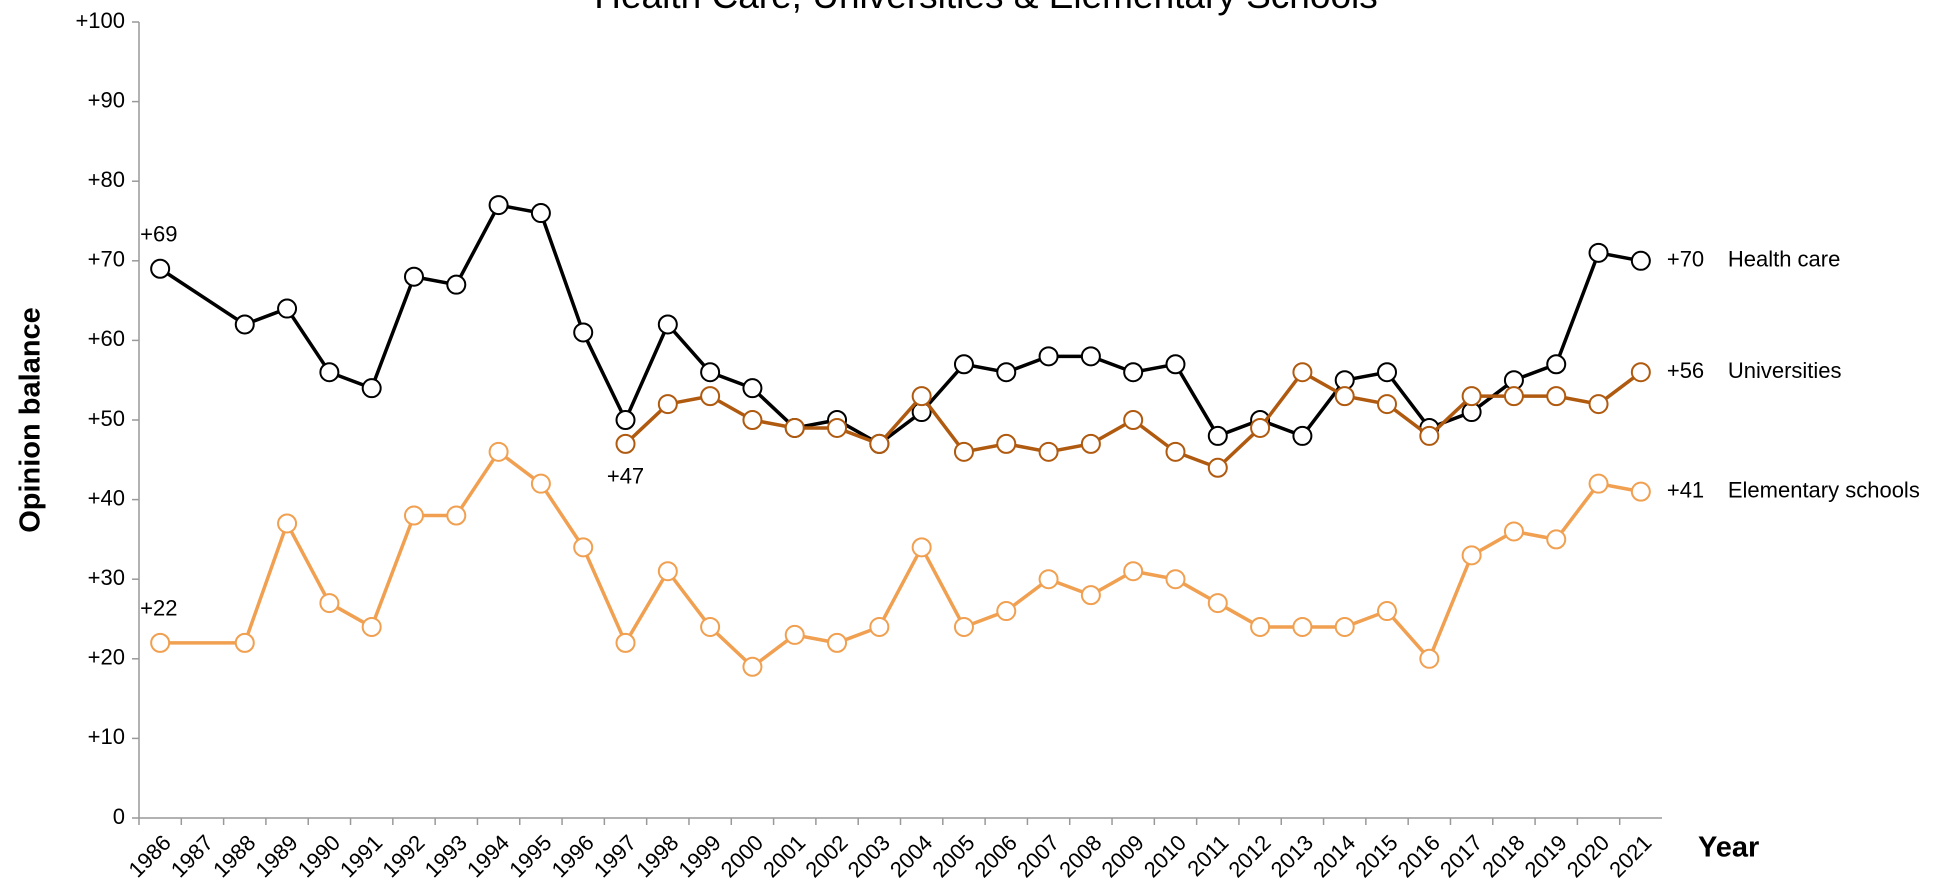 This screenshot has height=889, width=1940. I want to click on x-tick-label: 2013, so click(1292, 856).